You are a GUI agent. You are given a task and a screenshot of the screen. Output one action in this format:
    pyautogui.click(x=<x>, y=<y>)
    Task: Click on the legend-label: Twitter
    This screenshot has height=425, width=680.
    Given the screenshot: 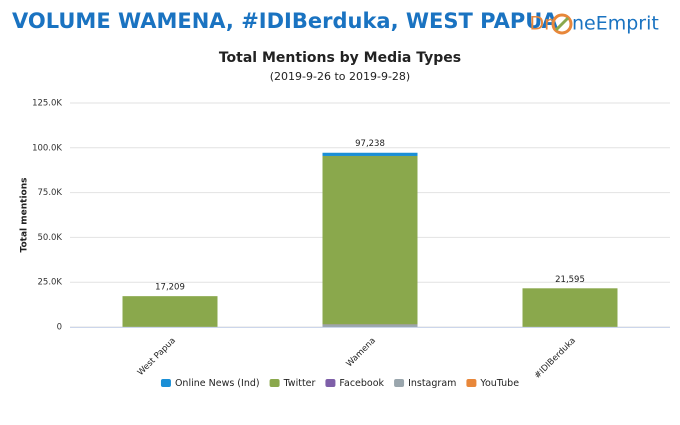 What is the action you would take?
    pyautogui.click(x=299, y=383)
    